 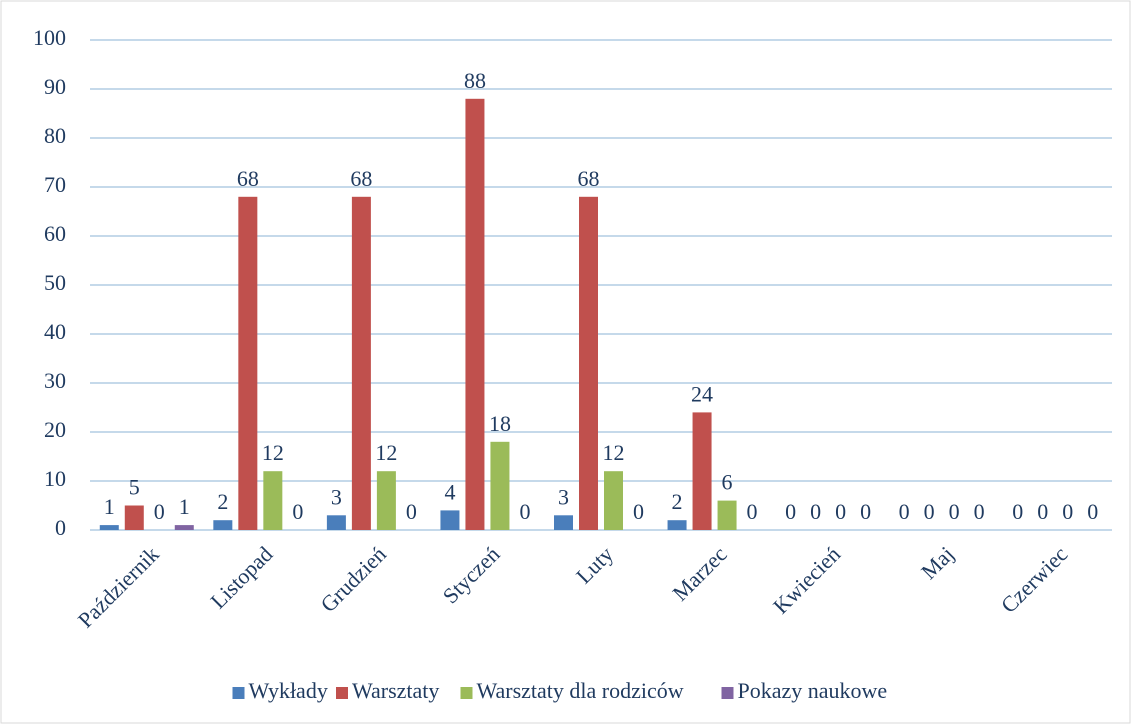 I want to click on data-label: 24, so click(x=702, y=393).